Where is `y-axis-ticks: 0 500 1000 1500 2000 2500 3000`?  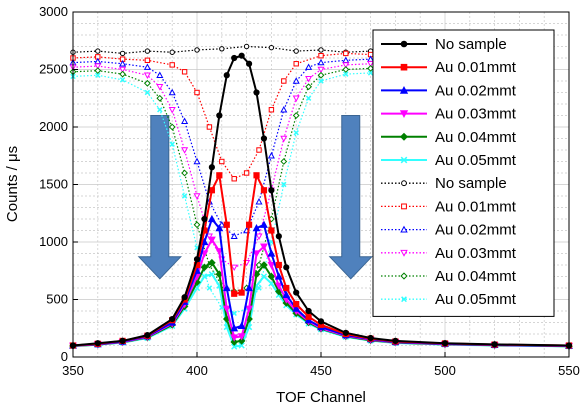
y-axis-ticks: 0 500 1000 1500 2000 2500 3000 is located at coordinates (58, 184).